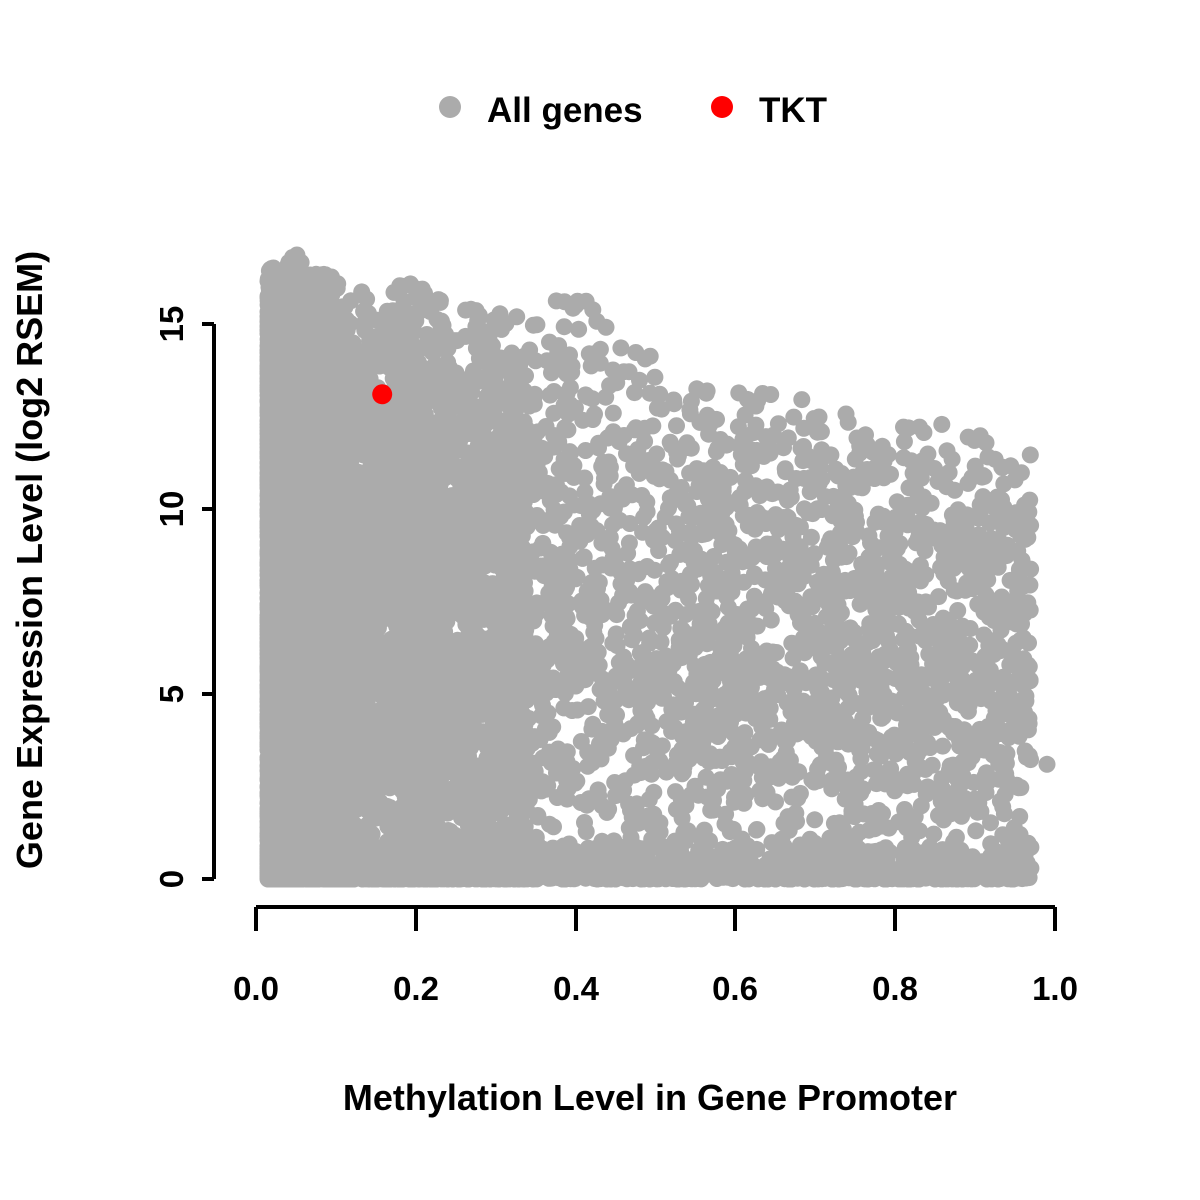  I want to click on legend: All genes TKT, so click(633, 110).